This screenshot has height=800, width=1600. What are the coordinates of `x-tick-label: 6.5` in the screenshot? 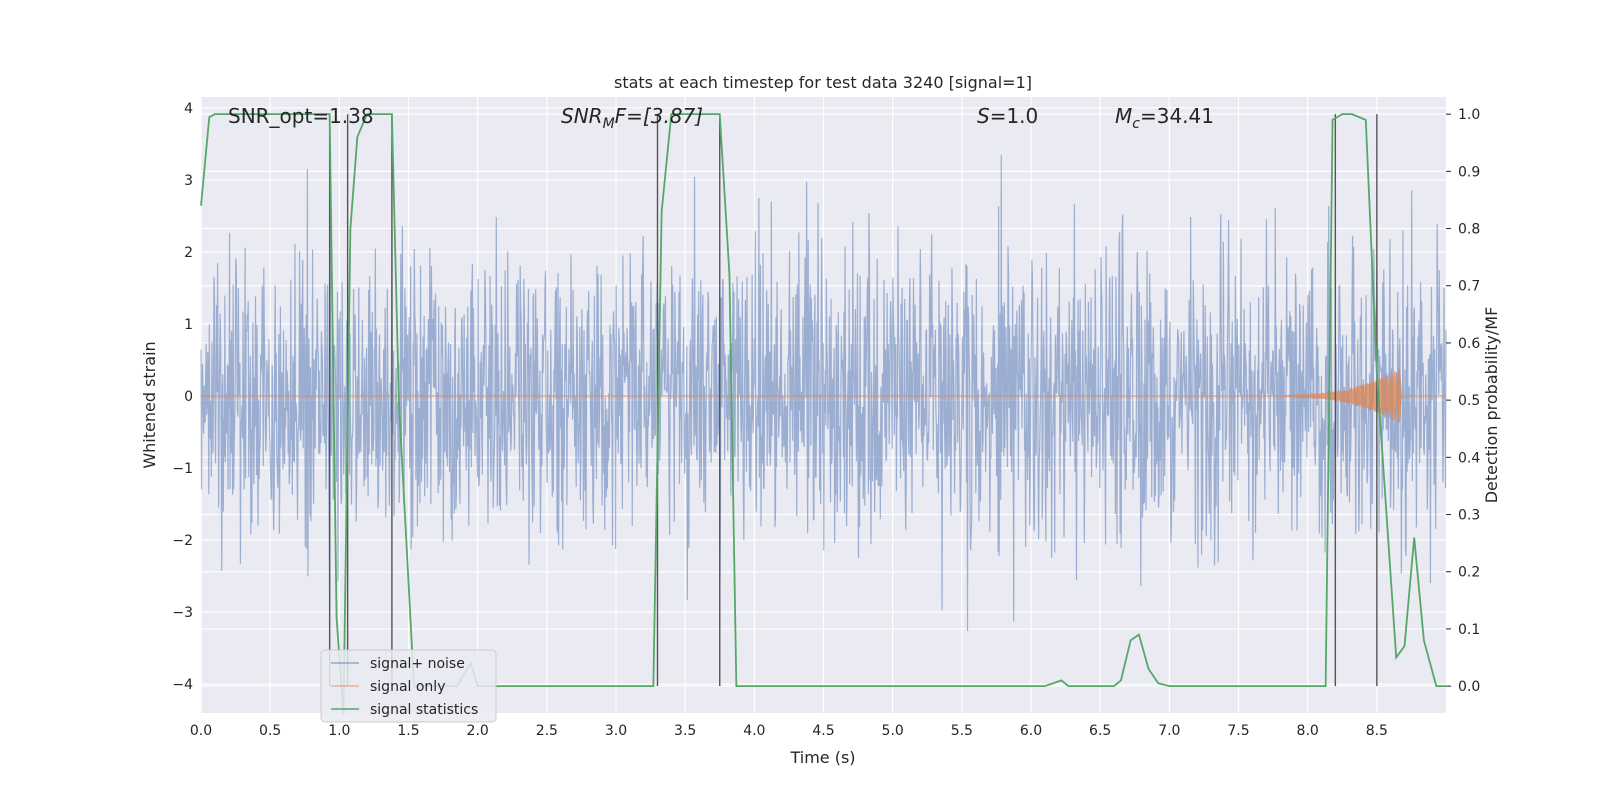 It's located at (1100, 731).